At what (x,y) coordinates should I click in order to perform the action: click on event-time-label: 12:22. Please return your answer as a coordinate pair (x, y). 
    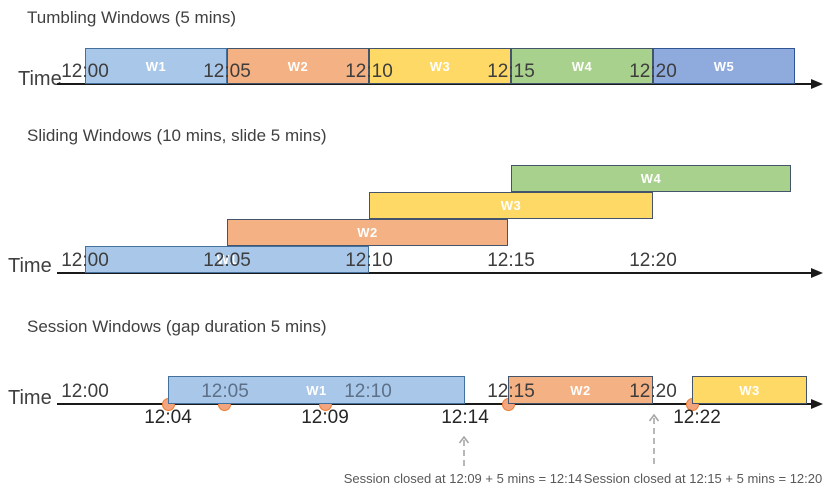
    Looking at the image, I should click on (697, 417).